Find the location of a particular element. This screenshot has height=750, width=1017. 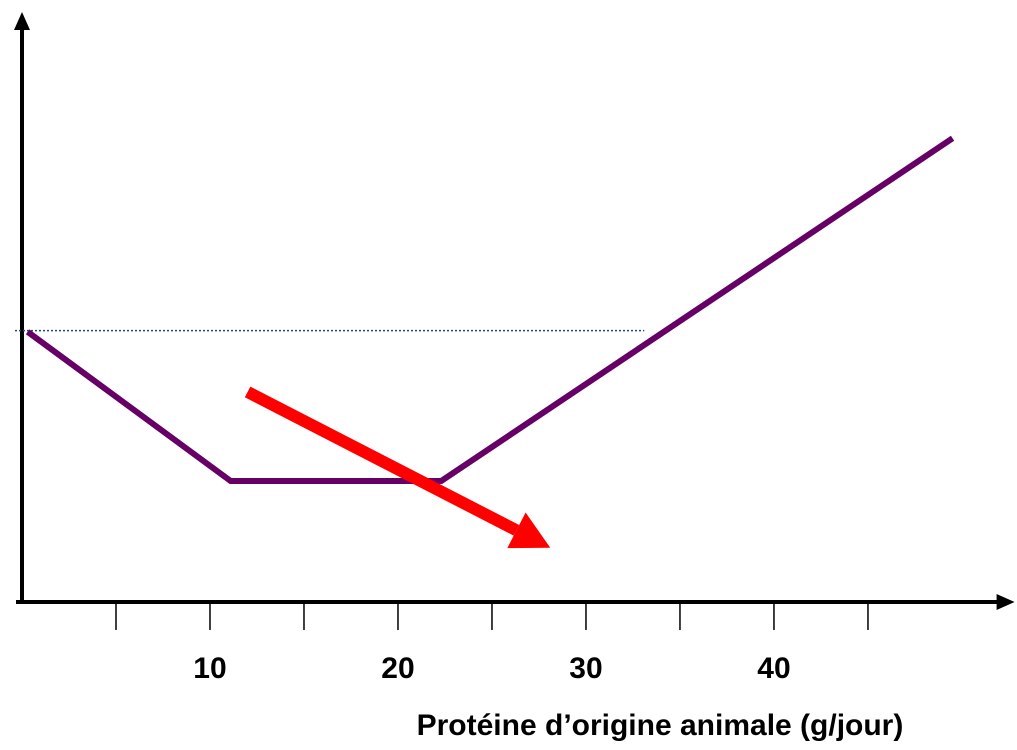

arrow-shaft is located at coordinates (382, 461).